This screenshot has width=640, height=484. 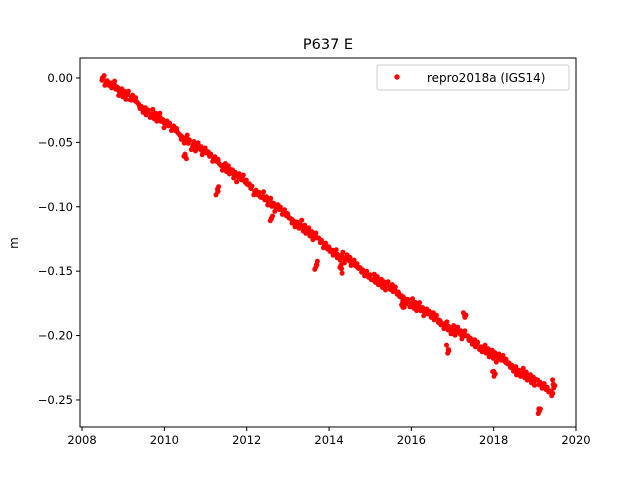 What do you see at coordinates (164, 440) in the screenshot?
I see `x-tick-label: 2010` at bounding box center [164, 440].